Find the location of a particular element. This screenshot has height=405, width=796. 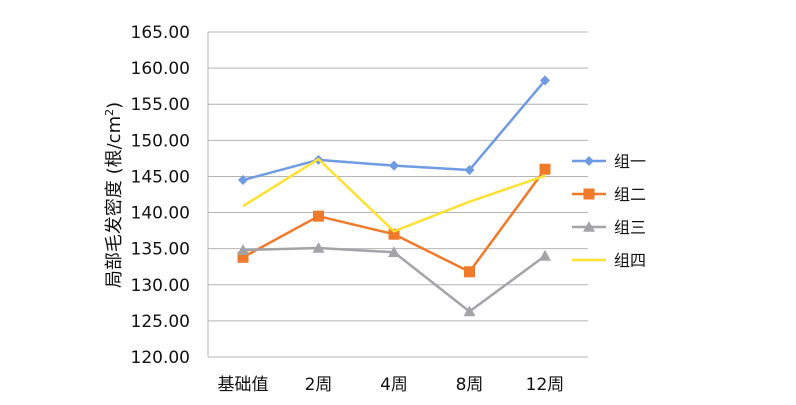

x-tick-label: 2周 is located at coordinates (319, 385).